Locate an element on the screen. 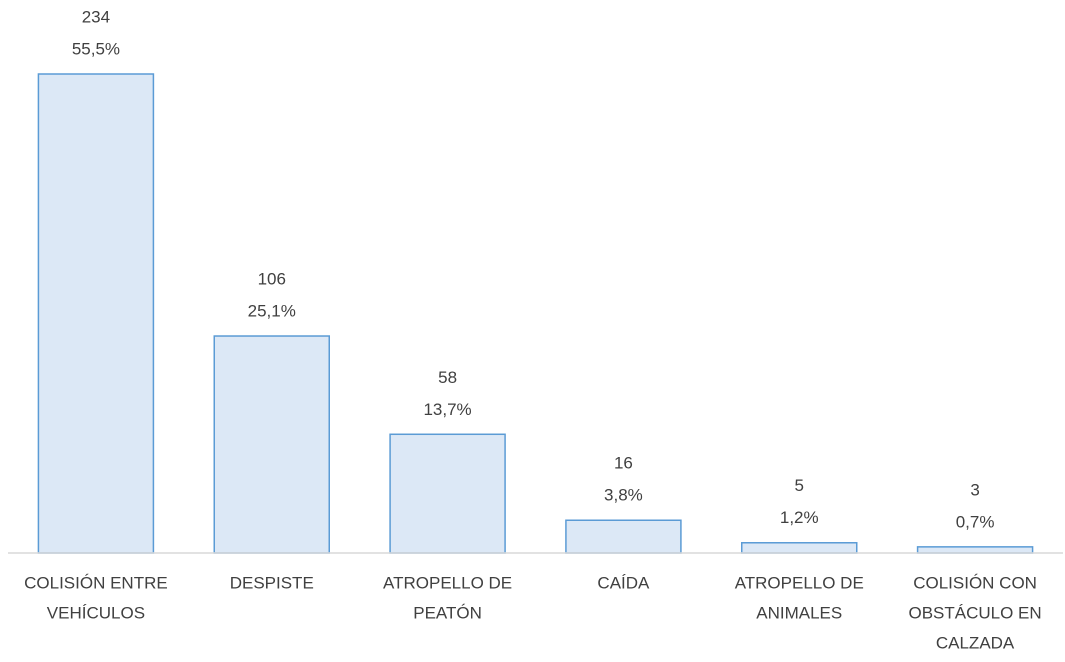 The height and width of the screenshot is (662, 1065). x-tick-label: ANIMALES is located at coordinates (799, 612).